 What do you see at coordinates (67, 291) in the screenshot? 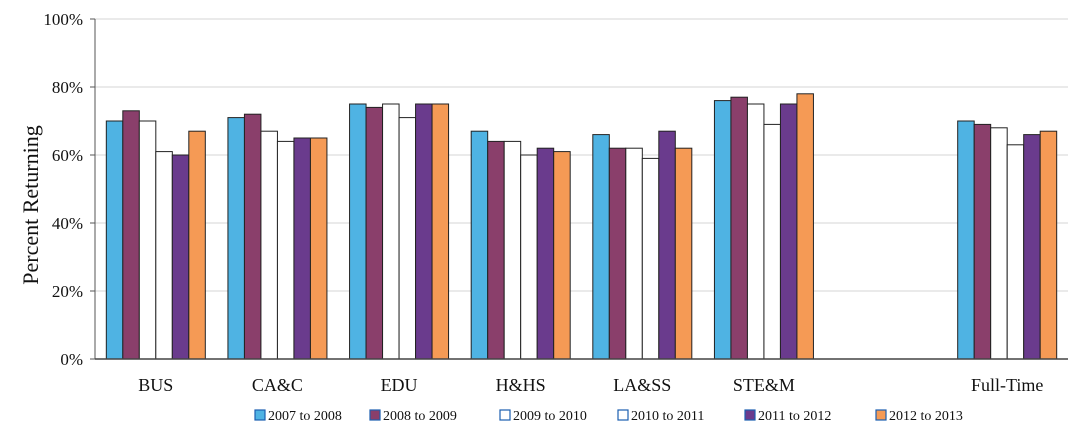
I see `y-tick-label: 20%` at bounding box center [67, 291].